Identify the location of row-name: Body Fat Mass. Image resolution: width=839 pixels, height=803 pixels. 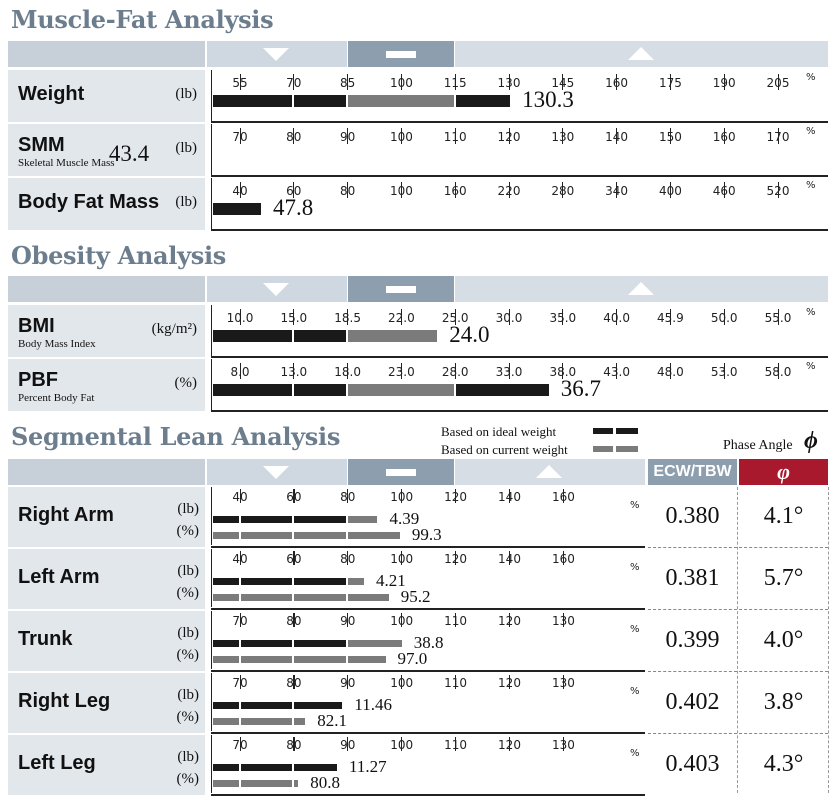
(89, 202).